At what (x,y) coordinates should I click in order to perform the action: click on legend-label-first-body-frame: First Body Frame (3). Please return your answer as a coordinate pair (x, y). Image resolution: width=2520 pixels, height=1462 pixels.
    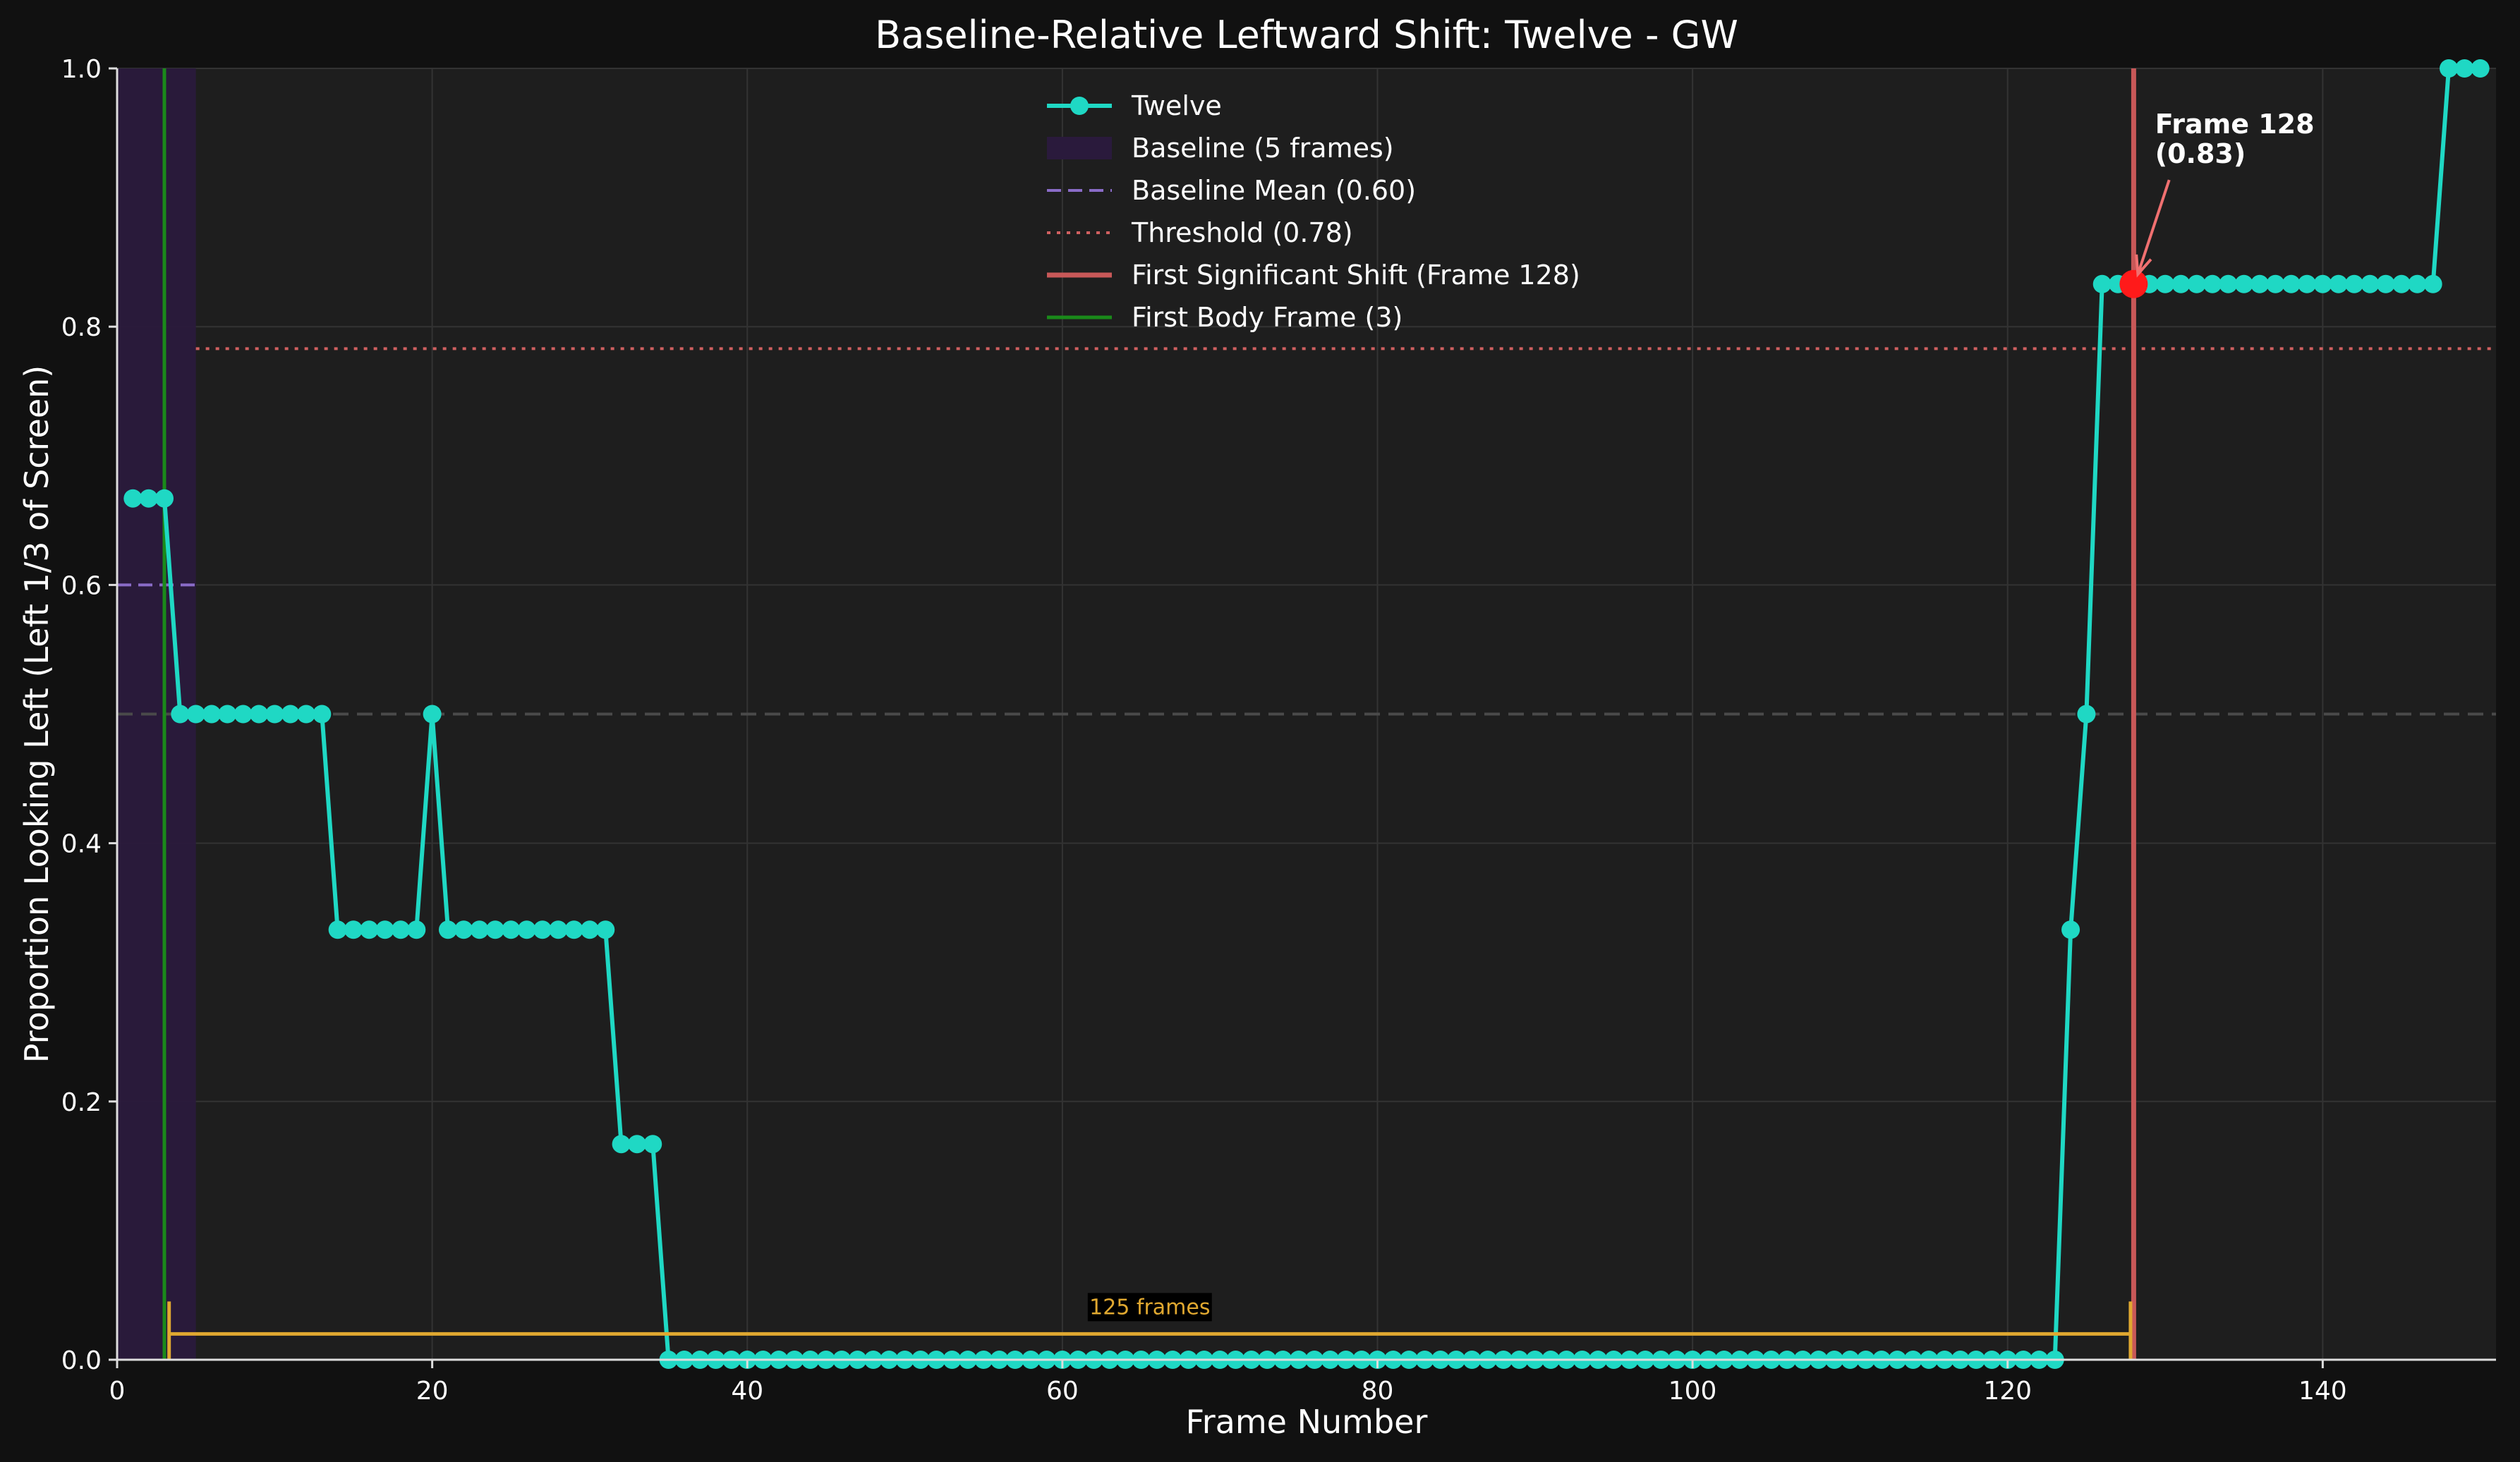
    Looking at the image, I should click on (1268, 317).